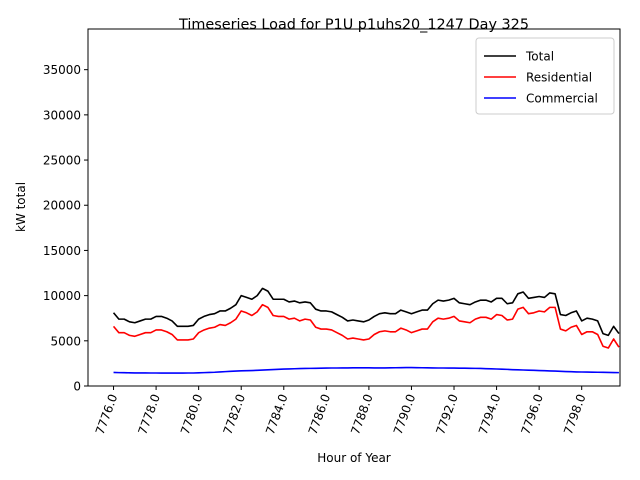  I want to click on x-tick-label: 7796.0, so click(532, 414).